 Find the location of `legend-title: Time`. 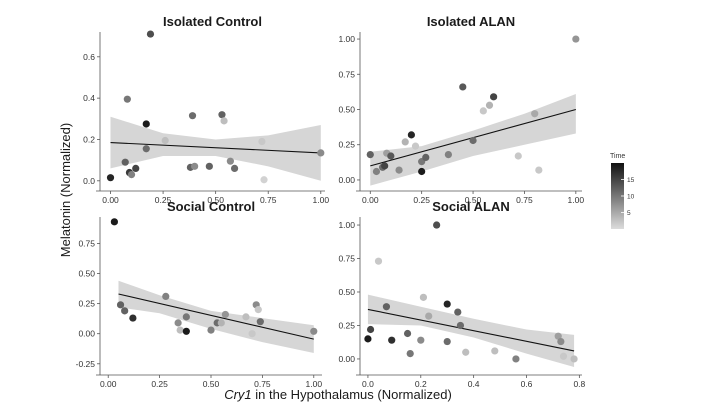

legend-title: Time is located at coordinates (617, 156).